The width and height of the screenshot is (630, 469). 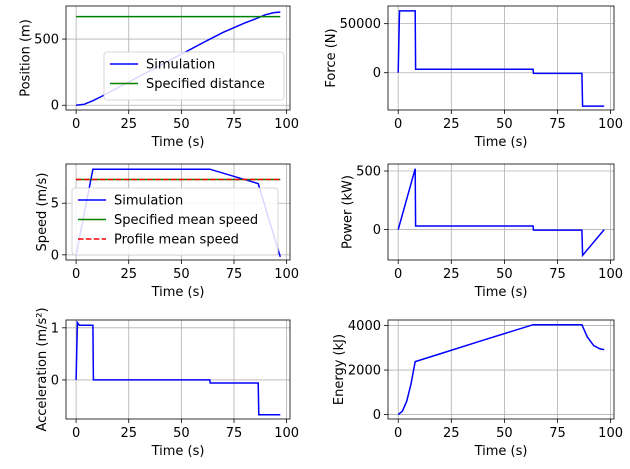 I want to click on chart-4: 0 25 50 75 100 0 500 Time (s) Power (kW), so click(x=481, y=231).